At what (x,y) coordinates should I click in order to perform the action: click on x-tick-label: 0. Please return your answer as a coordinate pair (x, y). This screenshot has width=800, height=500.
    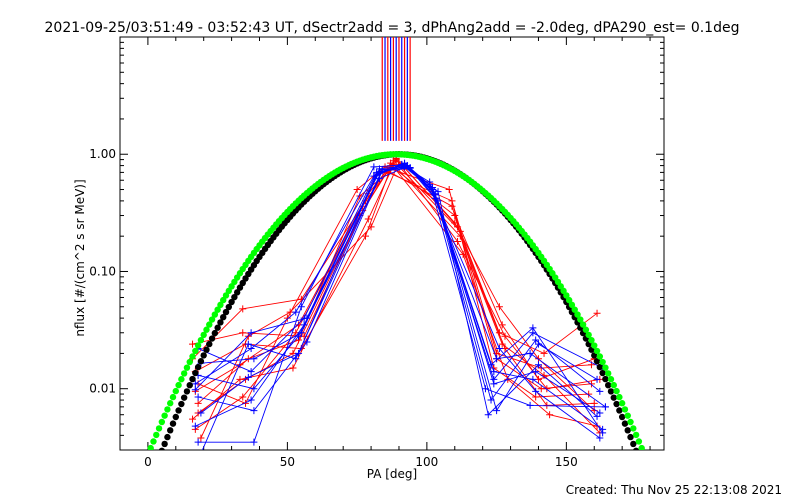
    Looking at the image, I should click on (148, 462).